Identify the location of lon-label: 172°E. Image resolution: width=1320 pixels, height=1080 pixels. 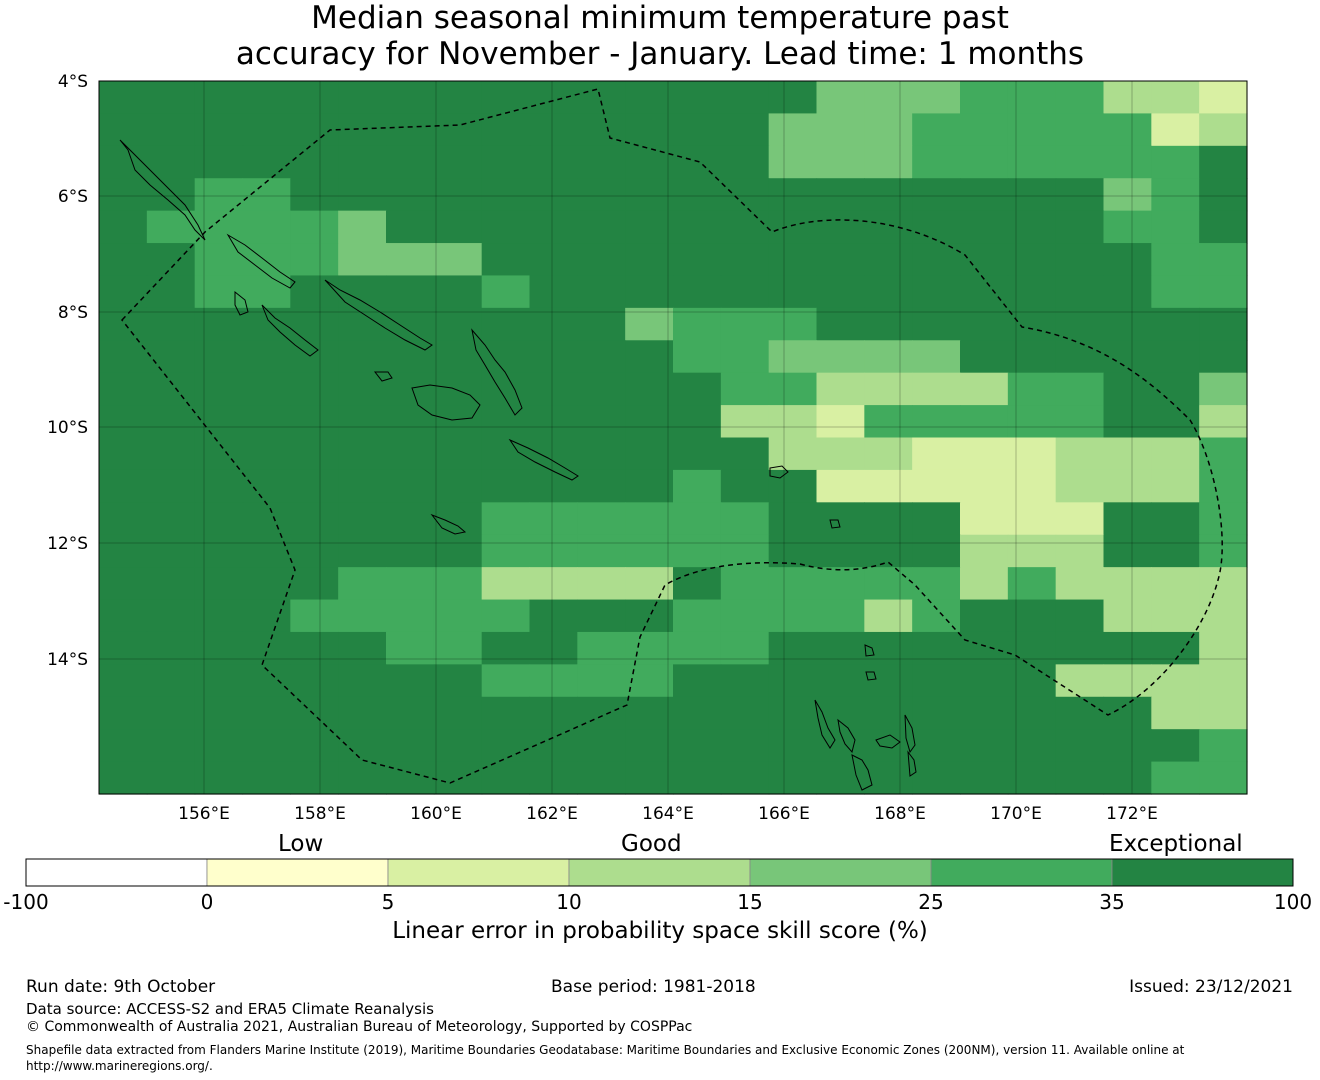
(1132, 814).